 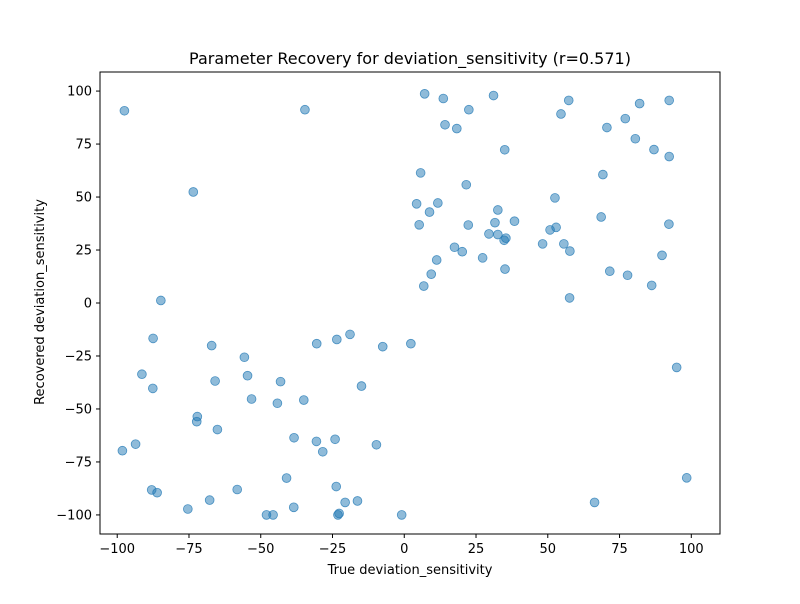 What do you see at coordinates (78, 409) in the screenshot?
I see `y-tick-label: −50` at bounding box center [78, 409].